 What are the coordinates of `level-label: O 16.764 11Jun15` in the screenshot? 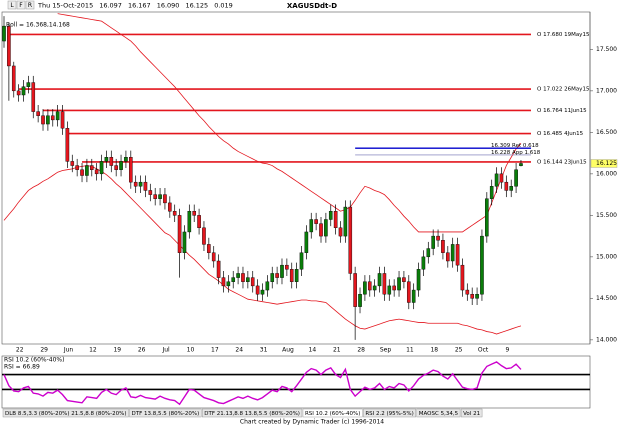 It's located at (562, 111).